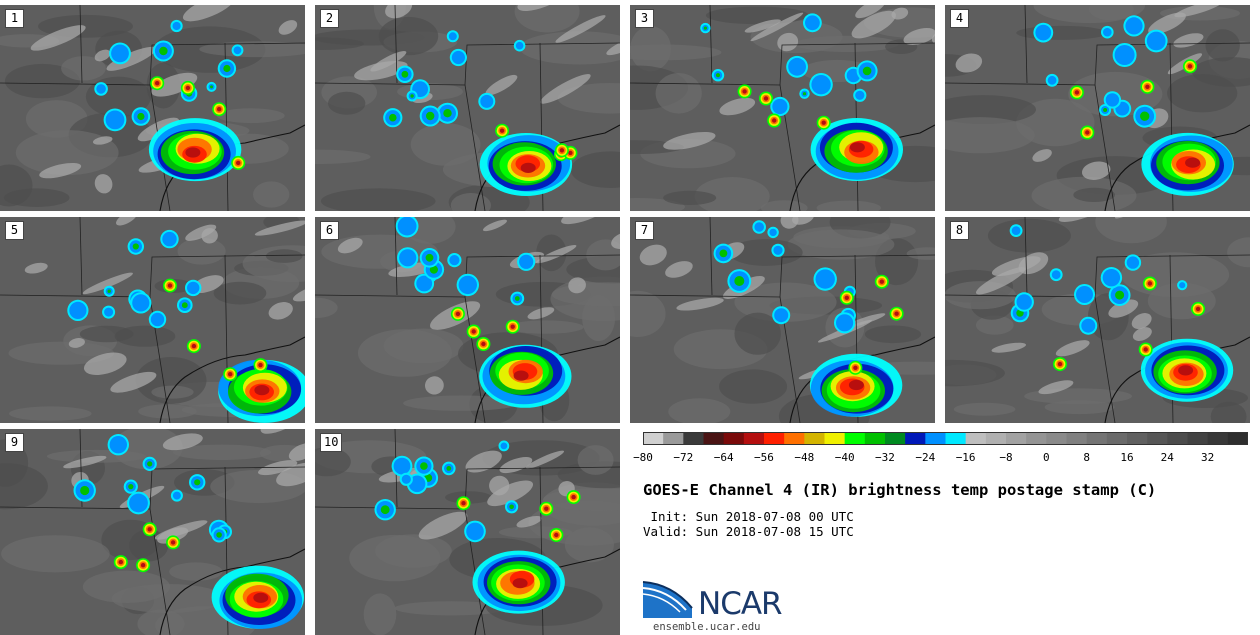 Image resolution: width=1260 pixels, height=635 pixels. What do you see at coordinates (1006, 457) in the screenshot?
I see `colorbar-tick-label: −8` at bounding box center [1006, 457].